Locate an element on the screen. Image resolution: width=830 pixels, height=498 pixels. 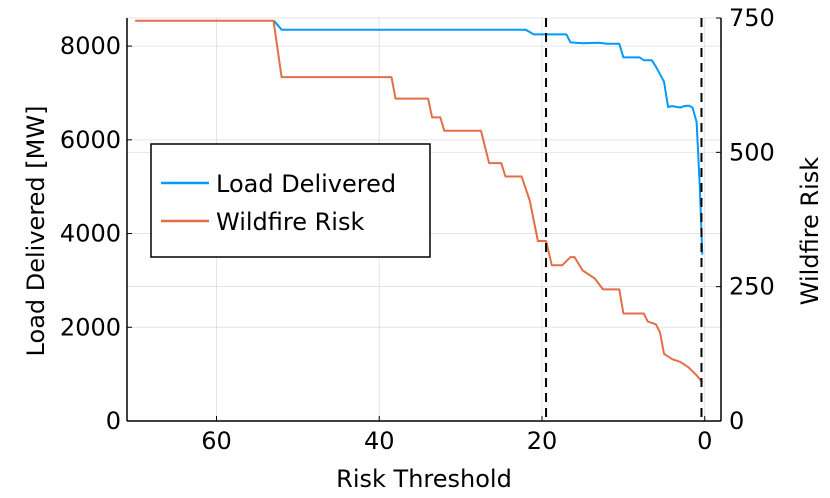
y-left-tick-label: 2000 is located at coordinates (90, 327).